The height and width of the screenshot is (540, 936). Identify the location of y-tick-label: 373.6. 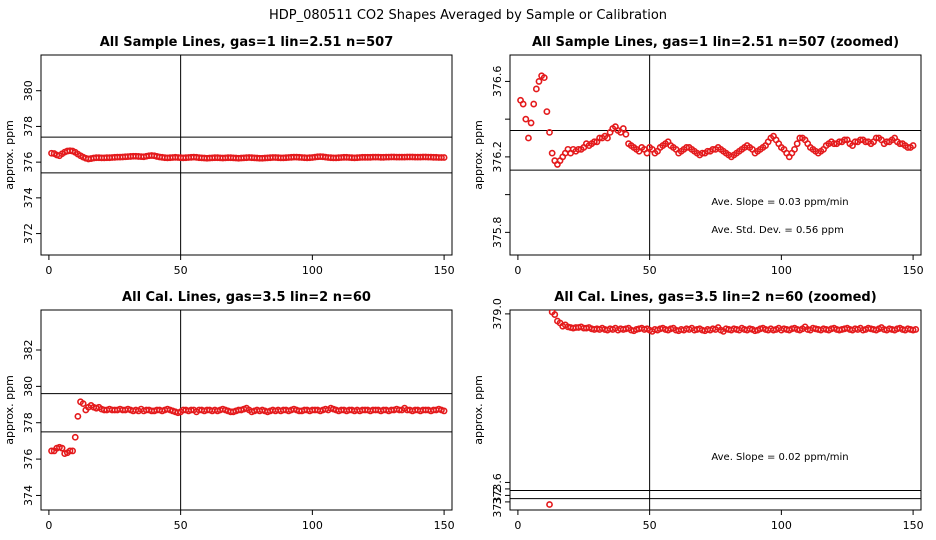
(497, 489).